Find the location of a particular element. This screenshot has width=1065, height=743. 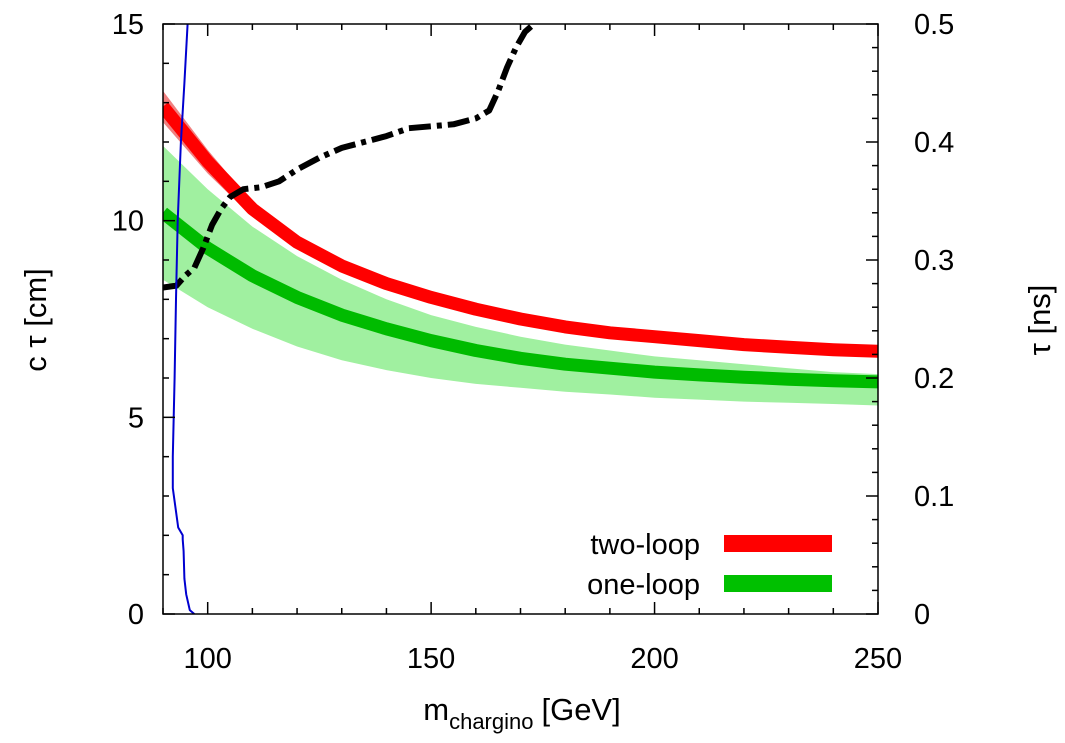

x-tick-label: 250 is located at coordinates (878, 659).